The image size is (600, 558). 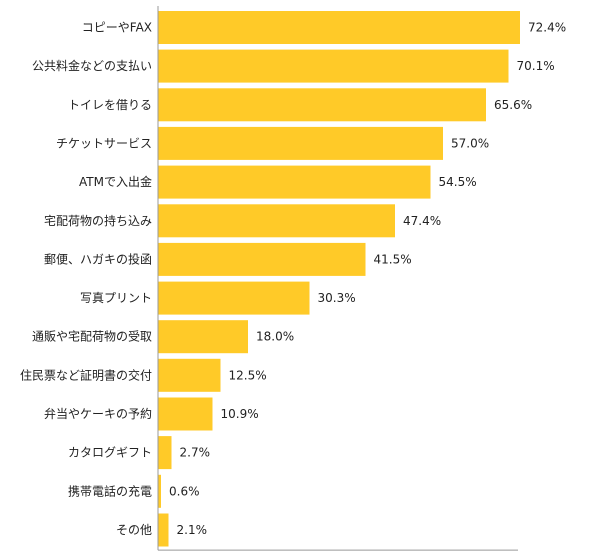 What do you see at coordinates (92, 65) in the screenshot?
I see `category-label-1: 公共料金などの支払い` at bounding box center [92, 65].